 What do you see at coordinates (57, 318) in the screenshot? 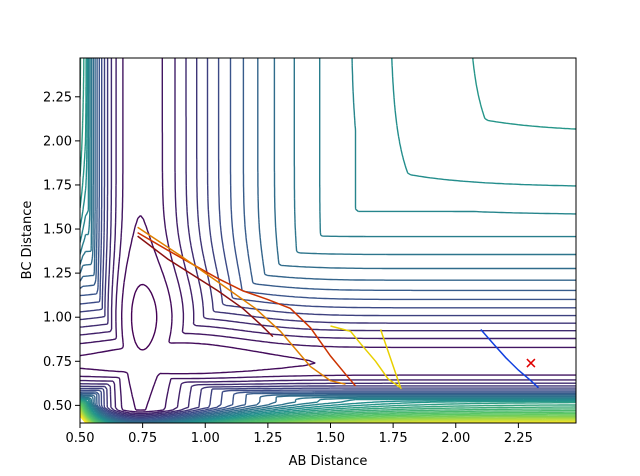
I see `y-tick-label: 1.00` at bounding box center [57, 318].